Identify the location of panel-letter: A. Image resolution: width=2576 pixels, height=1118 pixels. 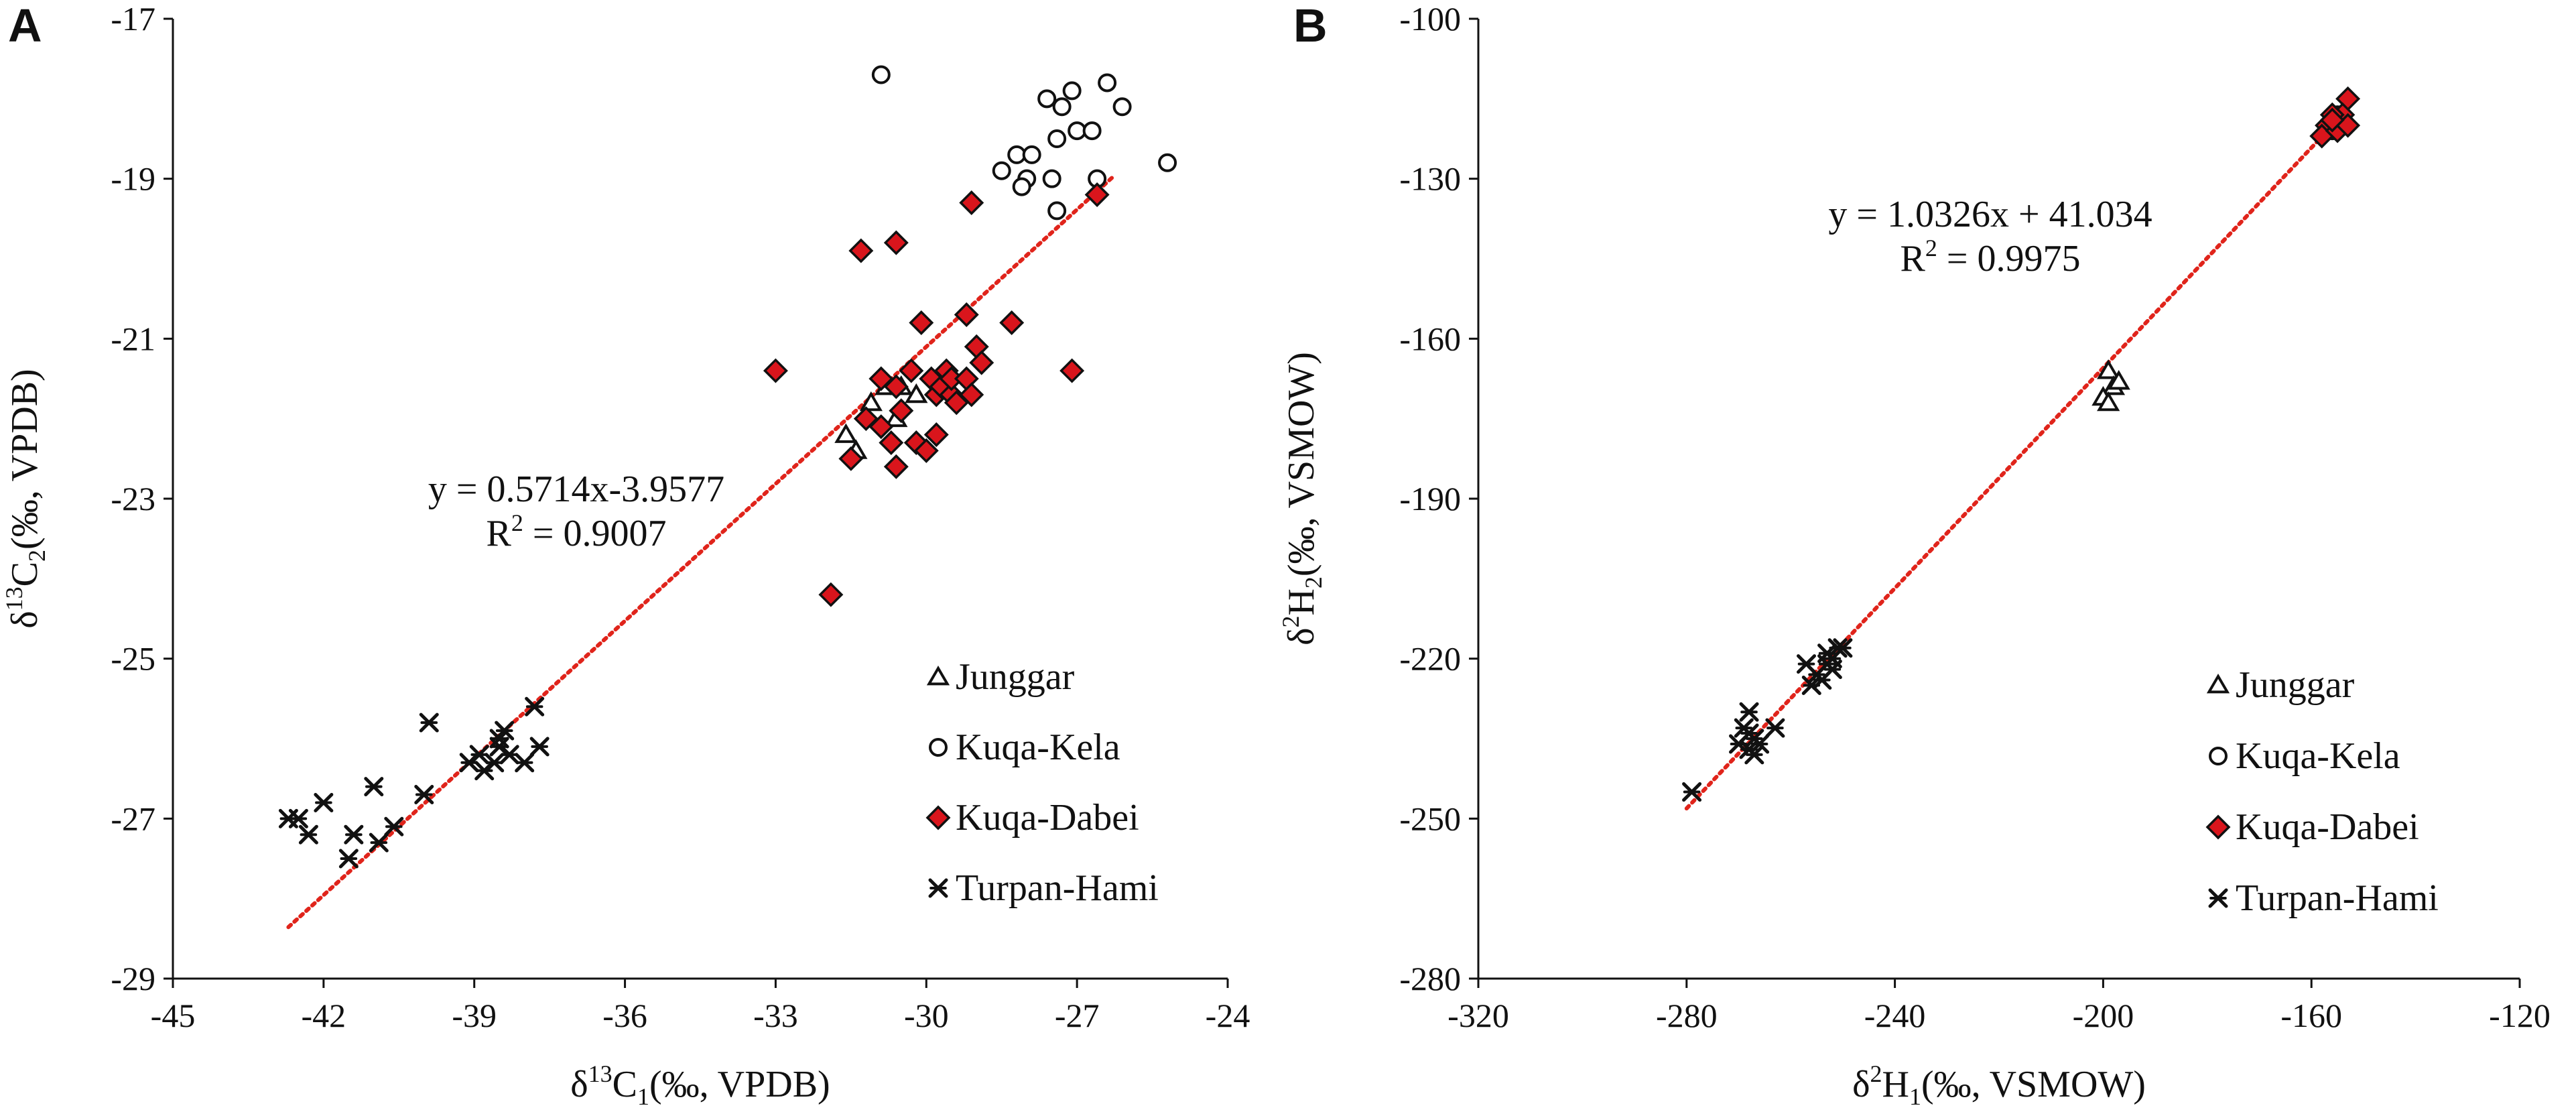
(25, 26).